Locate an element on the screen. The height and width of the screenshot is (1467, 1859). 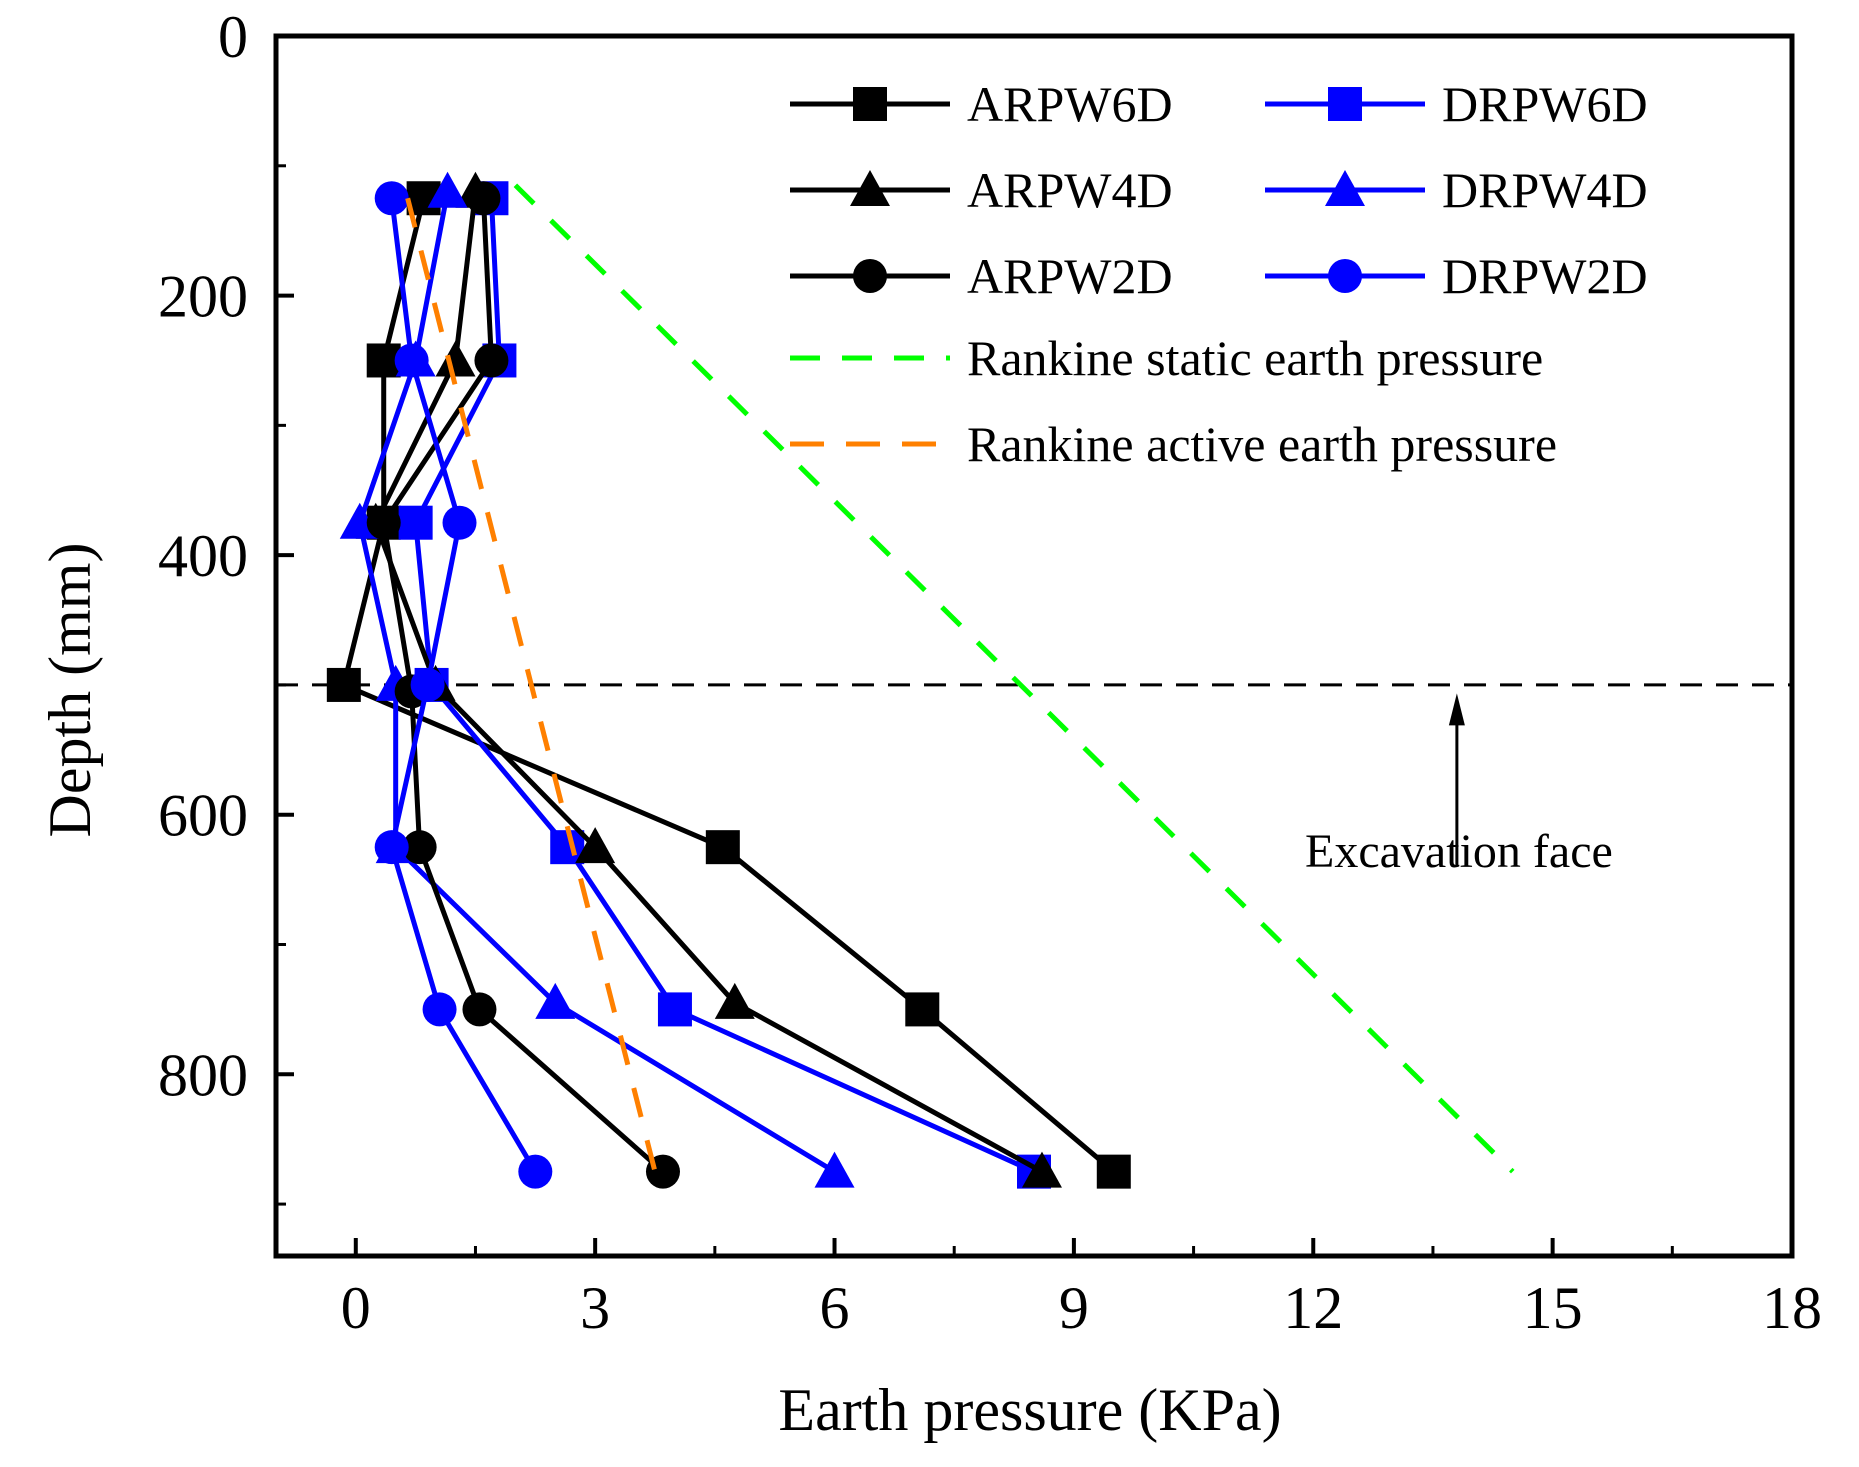
legend-marker-drpw2d is located at coordinates (1345, 276).